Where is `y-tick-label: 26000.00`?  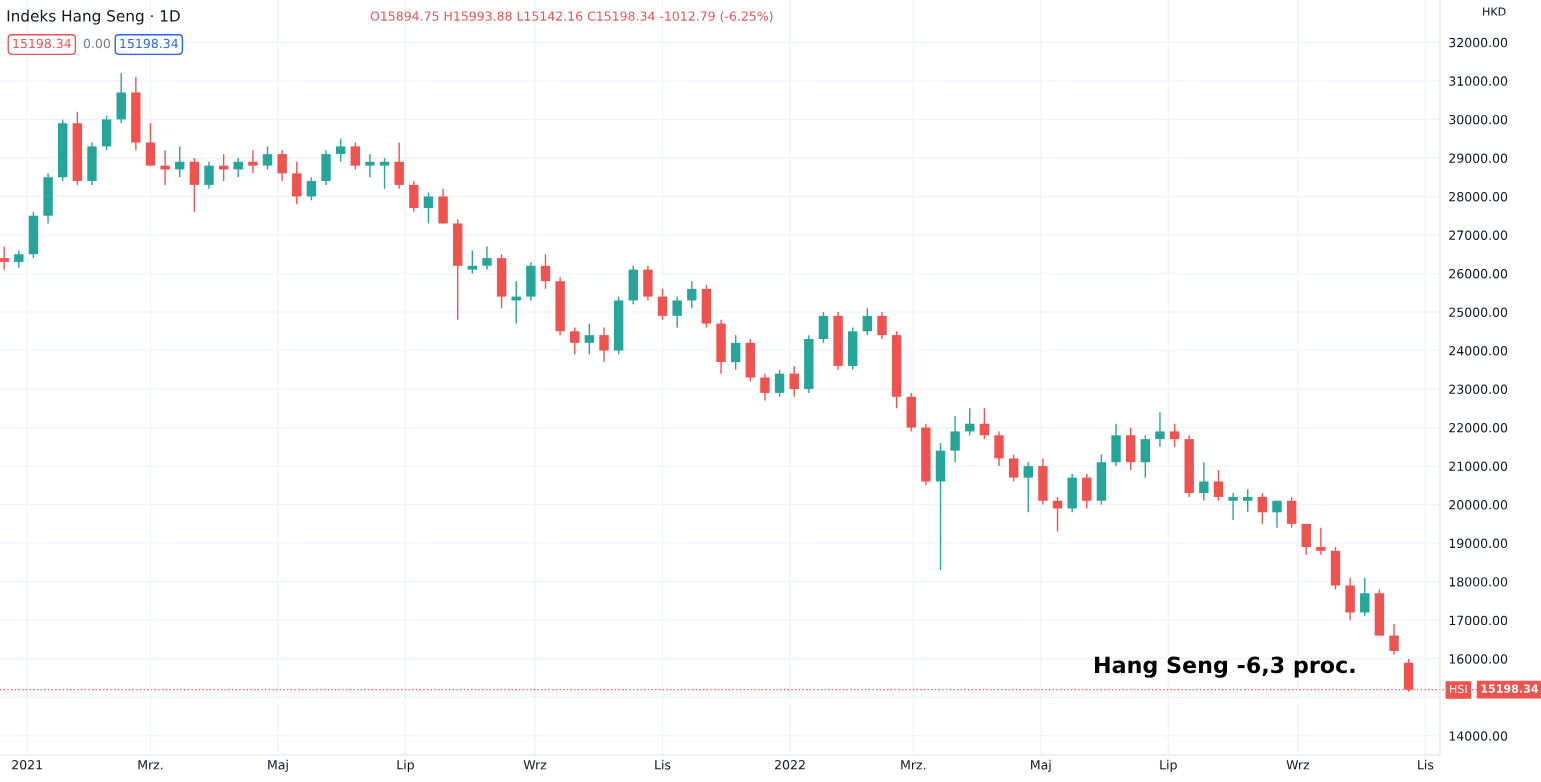 y-tick-label: 26000.00 is located at coordinates (1478, 273).